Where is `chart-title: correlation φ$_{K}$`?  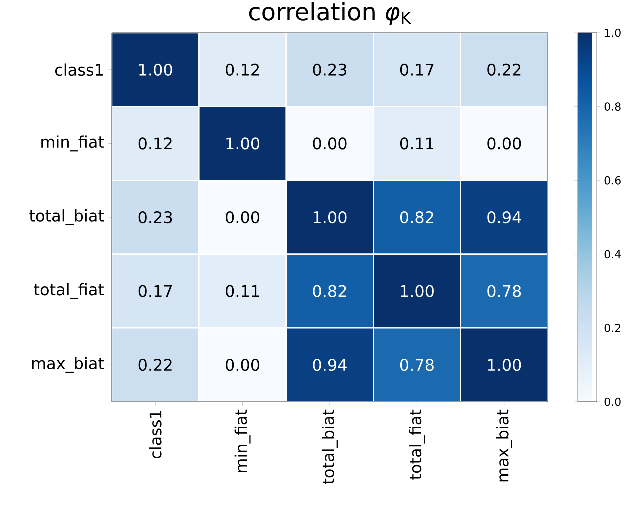 chart-title: correlation φ$_{K}$ is located at coordinates (330, 14).